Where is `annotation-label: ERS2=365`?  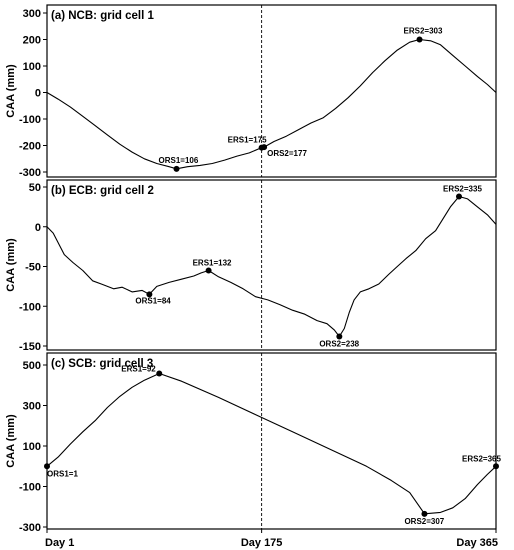
annotation-label: ERS2=365 is located at coordinates (481, 458).